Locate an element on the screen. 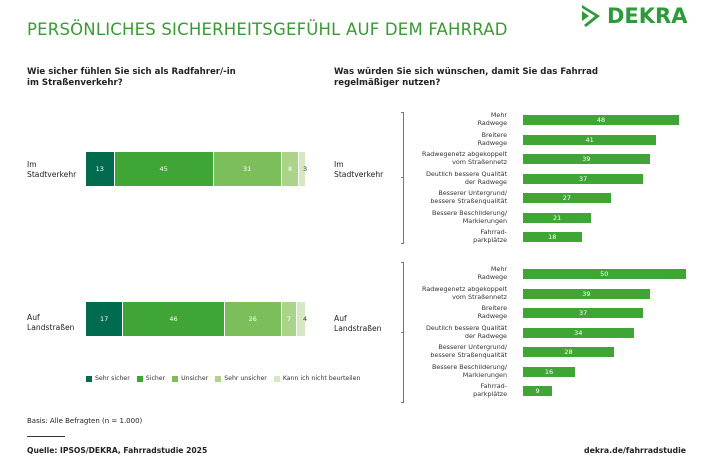  bar-segment-unsicher: 26 is located at coordinates (253, 319).